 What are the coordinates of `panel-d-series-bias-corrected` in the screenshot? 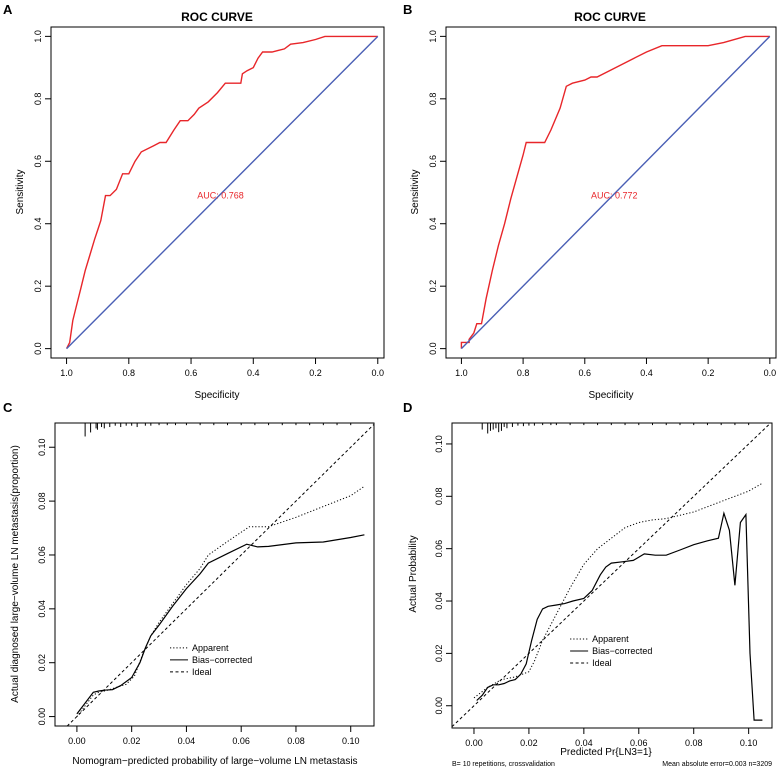 It's located at (619, 616).